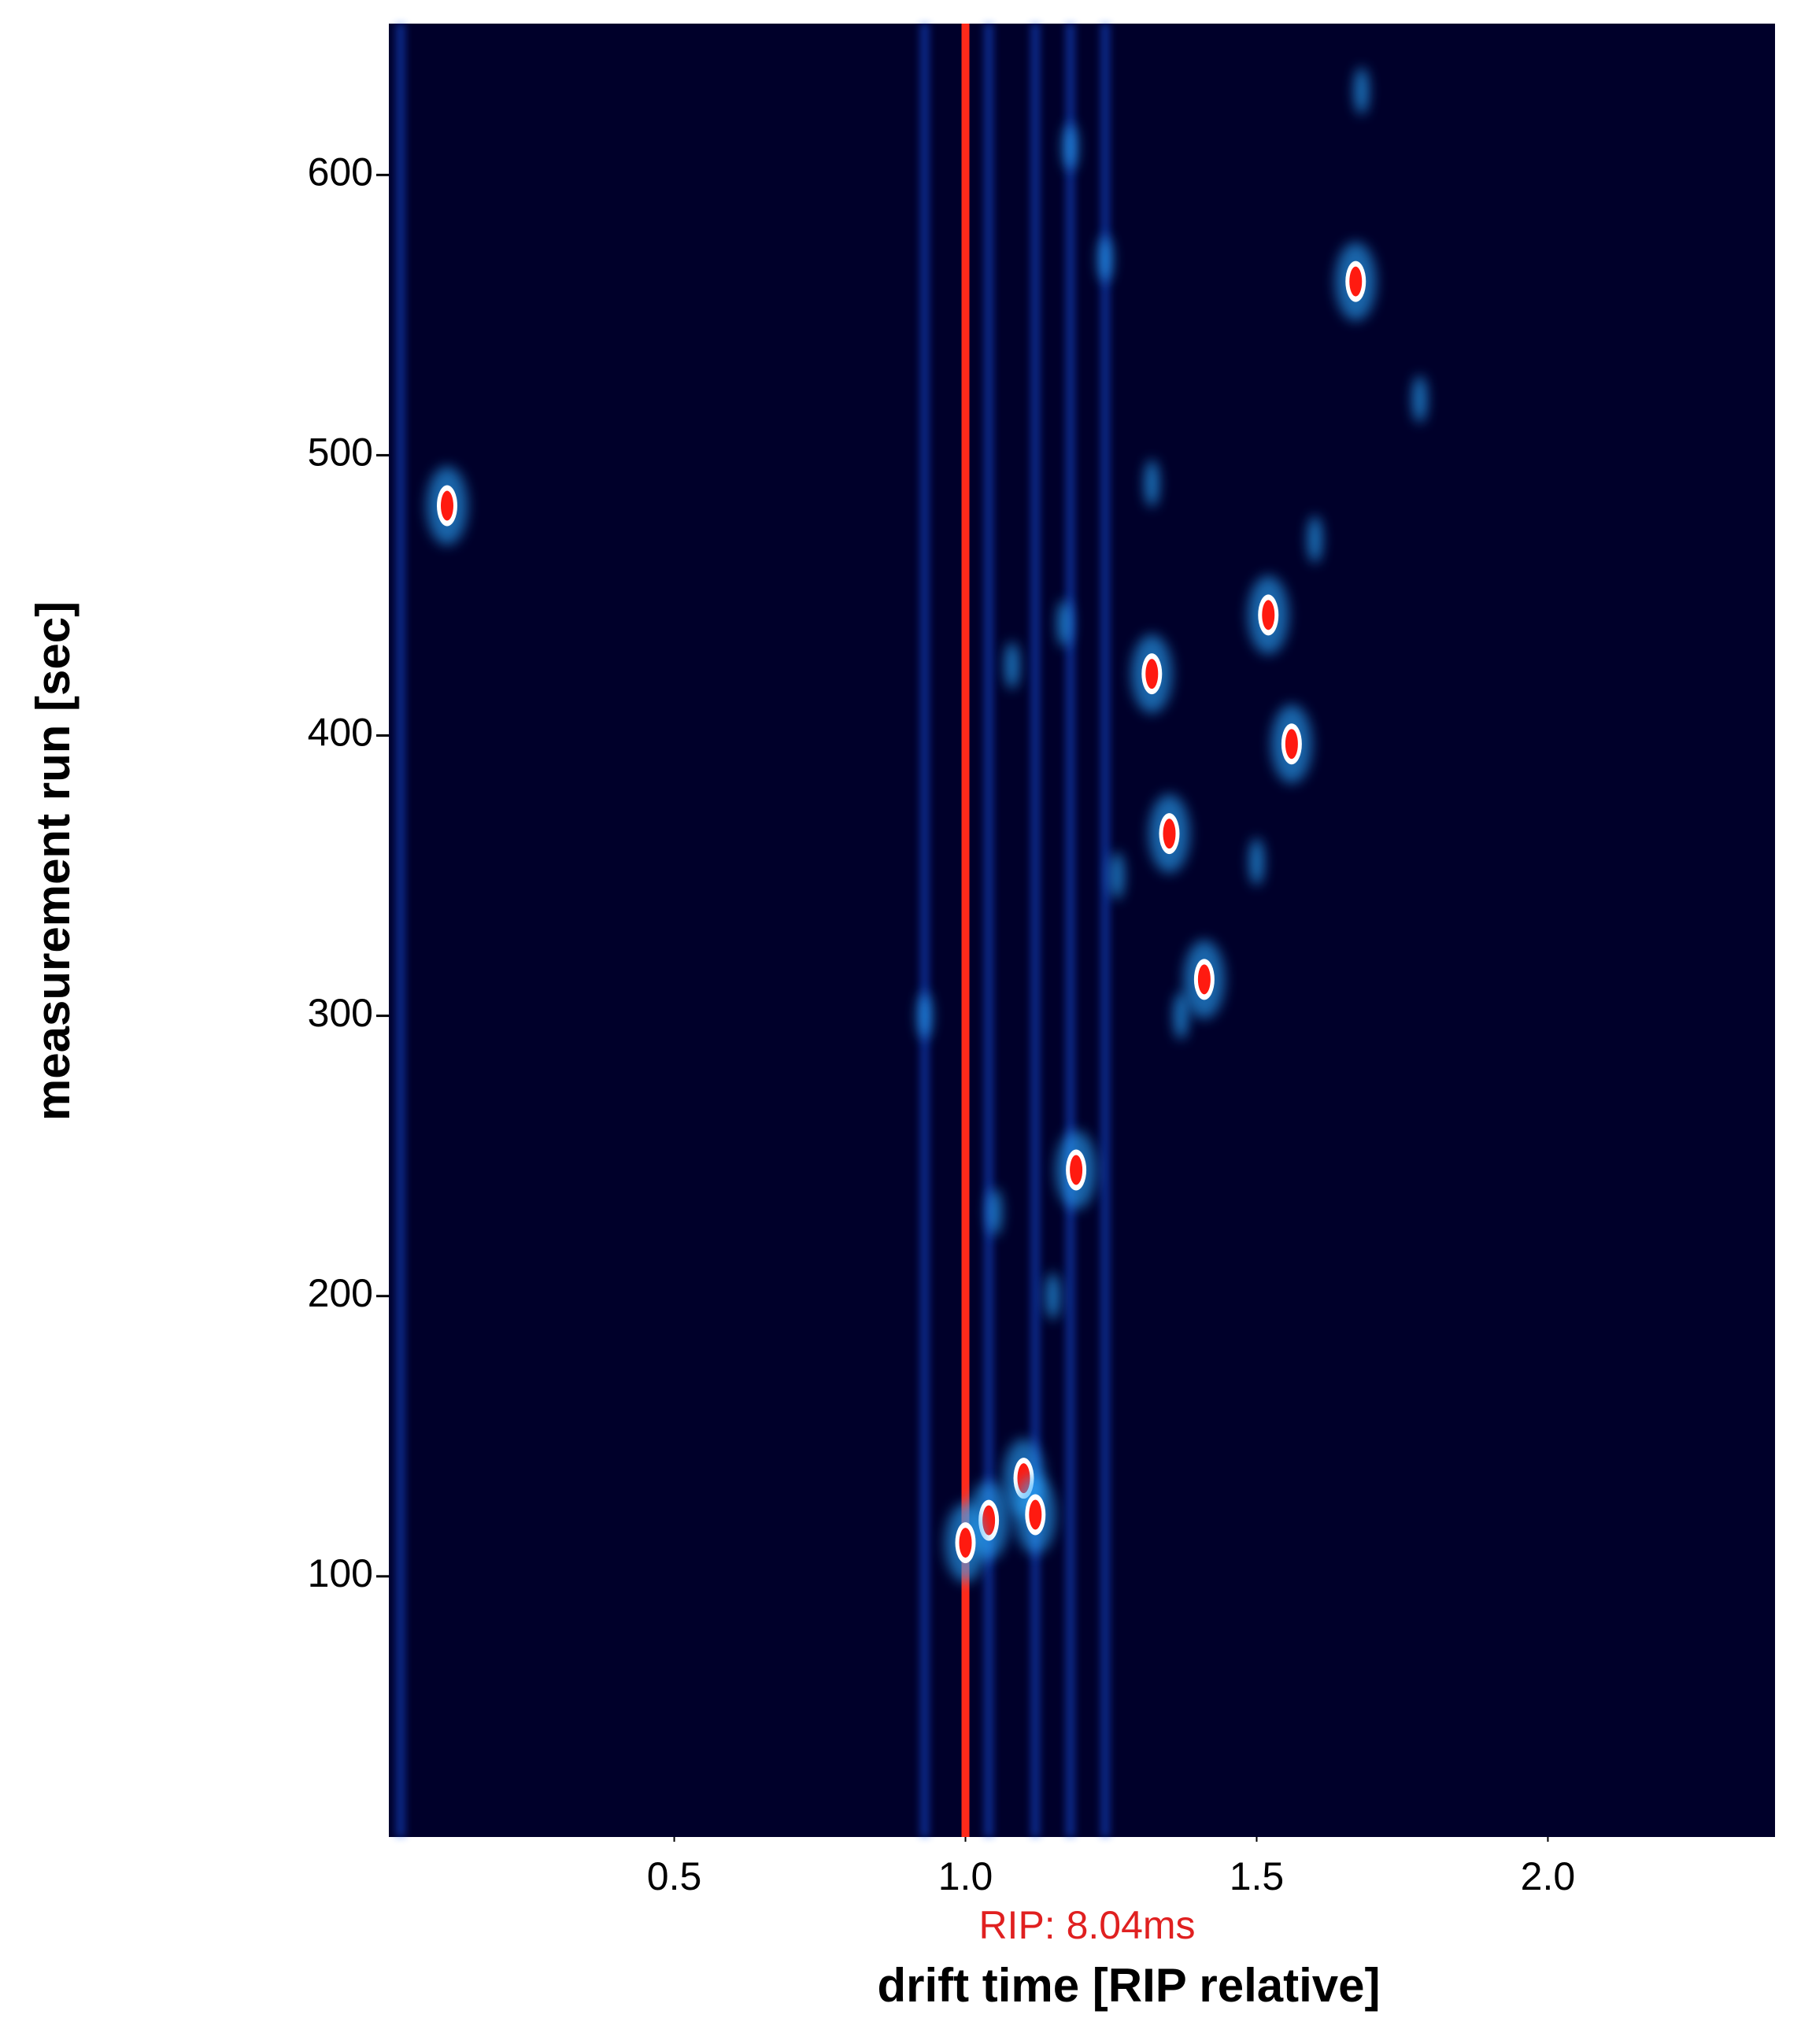 This screenshot has height=2044, width=1801. Describe the element at coordinates (340, 733) in the screenshot. I see `y-tick-label: 400` at that location.